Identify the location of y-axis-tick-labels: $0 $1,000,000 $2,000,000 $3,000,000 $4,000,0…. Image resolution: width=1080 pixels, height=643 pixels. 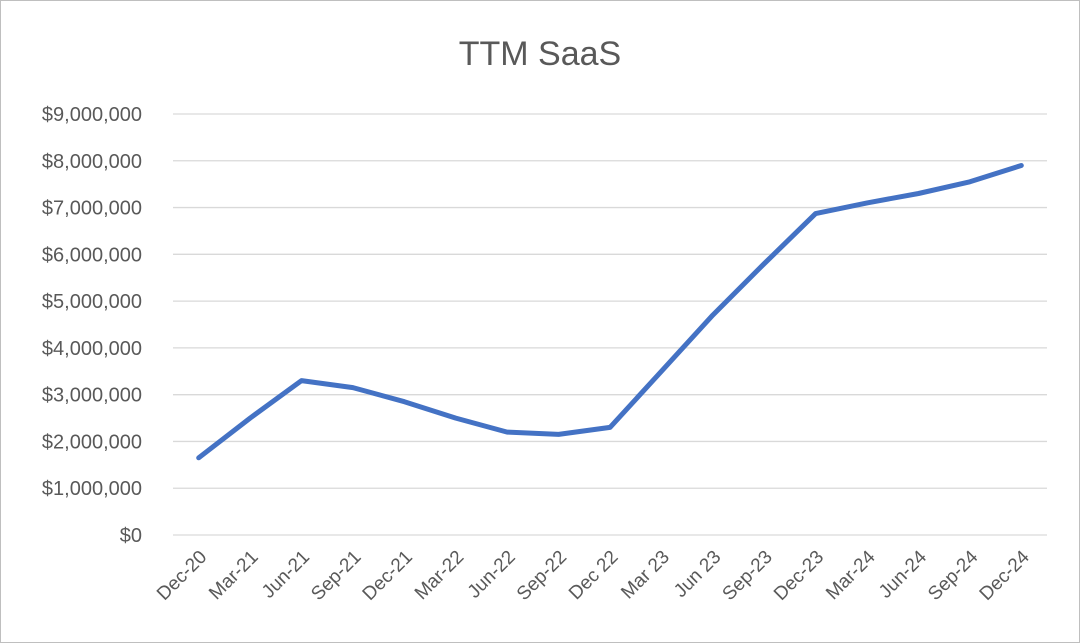
(92, 325).